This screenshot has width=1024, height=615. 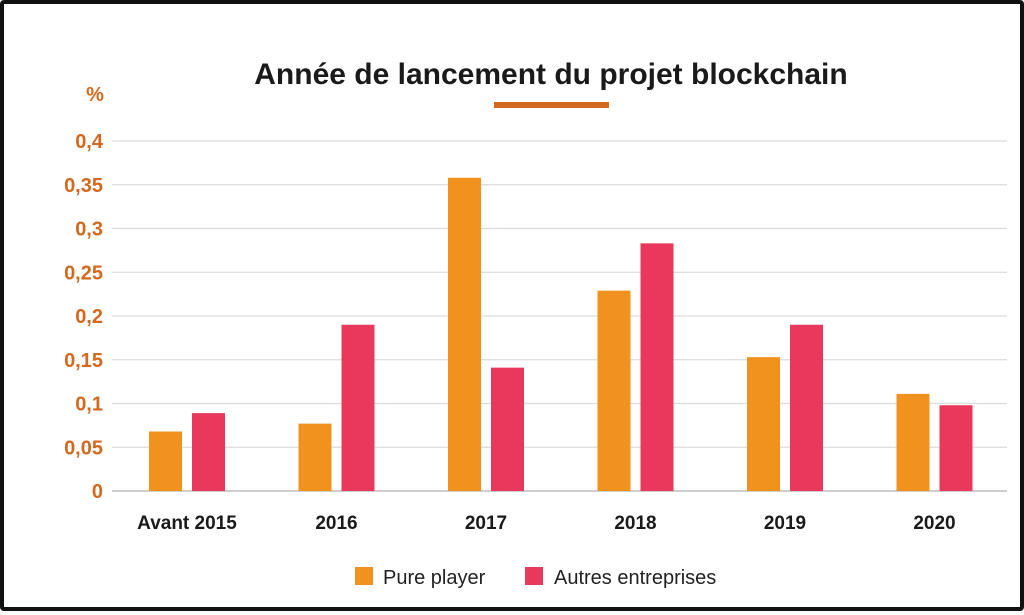 What do you see at coordinates (97, 492) in the screenshot?
I see `y-tick-label: 0` at bounding box center [97, 492].